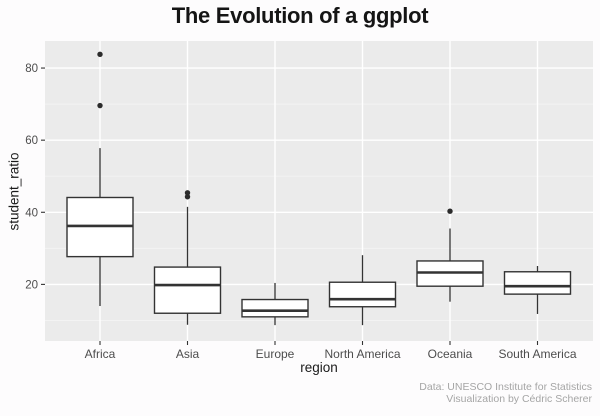 The width and height of the screenshot is (600, 416). I want to click on x-tick-label: Africa, so click(100, 354).